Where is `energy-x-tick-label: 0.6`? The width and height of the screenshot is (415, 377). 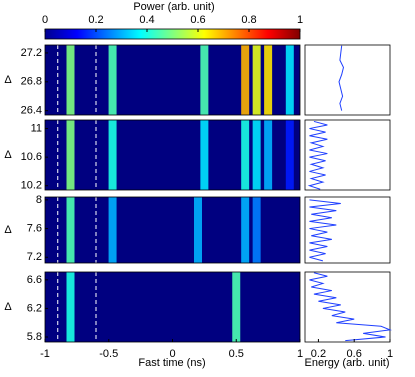
energy-x-tick-label: 0.6 is located at coordinates (354, 354).